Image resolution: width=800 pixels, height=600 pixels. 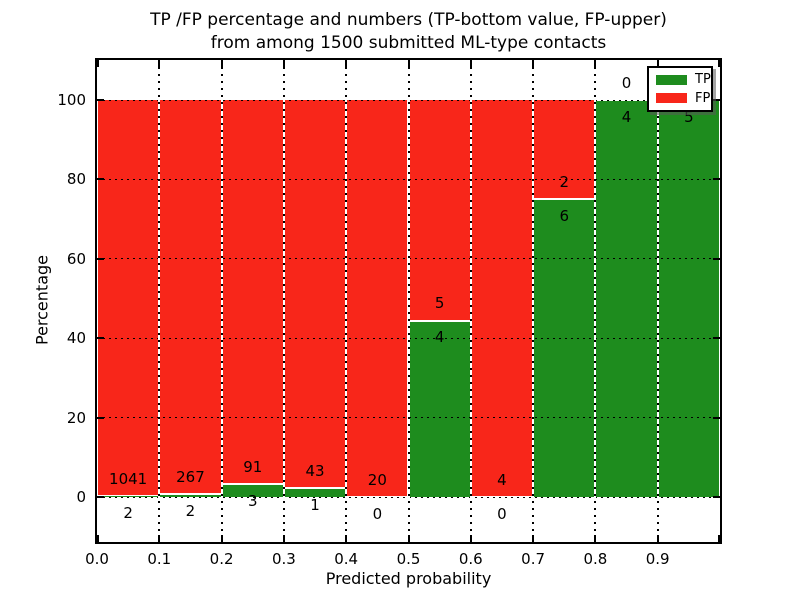 I want to click on y-tick-label: 0, so click(x=81, y=497).